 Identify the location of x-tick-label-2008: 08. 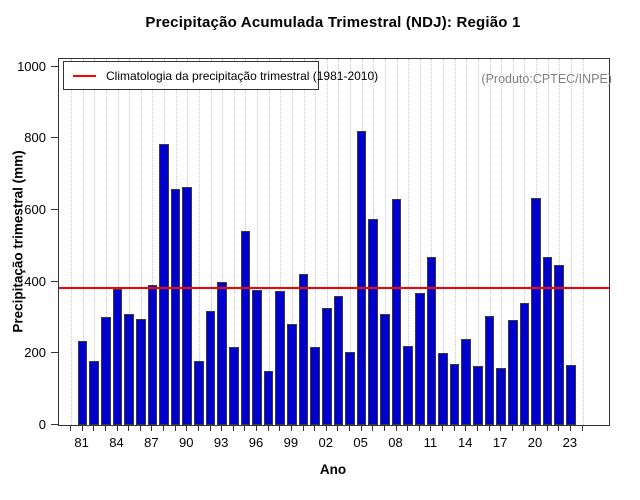
(395, 442).